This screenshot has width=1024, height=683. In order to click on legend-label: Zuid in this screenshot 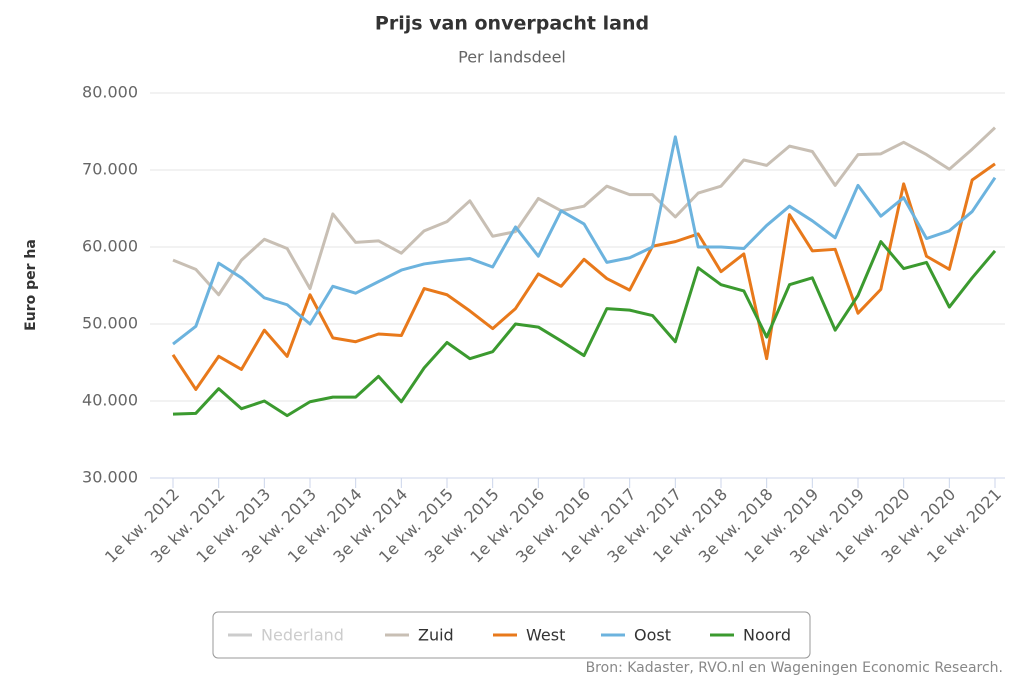, I will do `click(436, 635)`.